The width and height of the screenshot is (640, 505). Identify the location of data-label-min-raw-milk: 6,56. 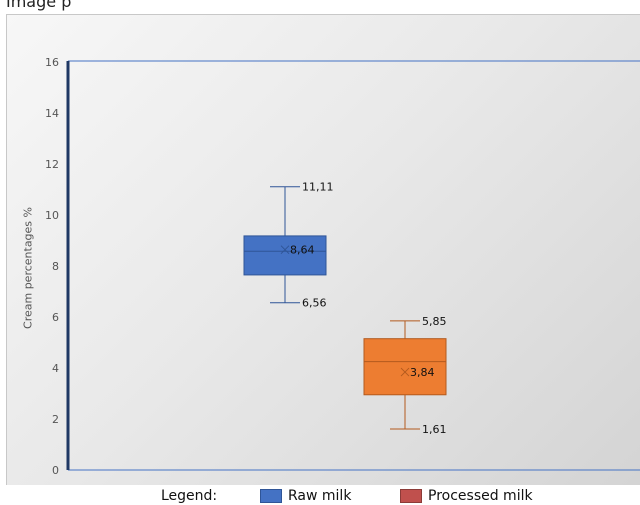
(314, 303).